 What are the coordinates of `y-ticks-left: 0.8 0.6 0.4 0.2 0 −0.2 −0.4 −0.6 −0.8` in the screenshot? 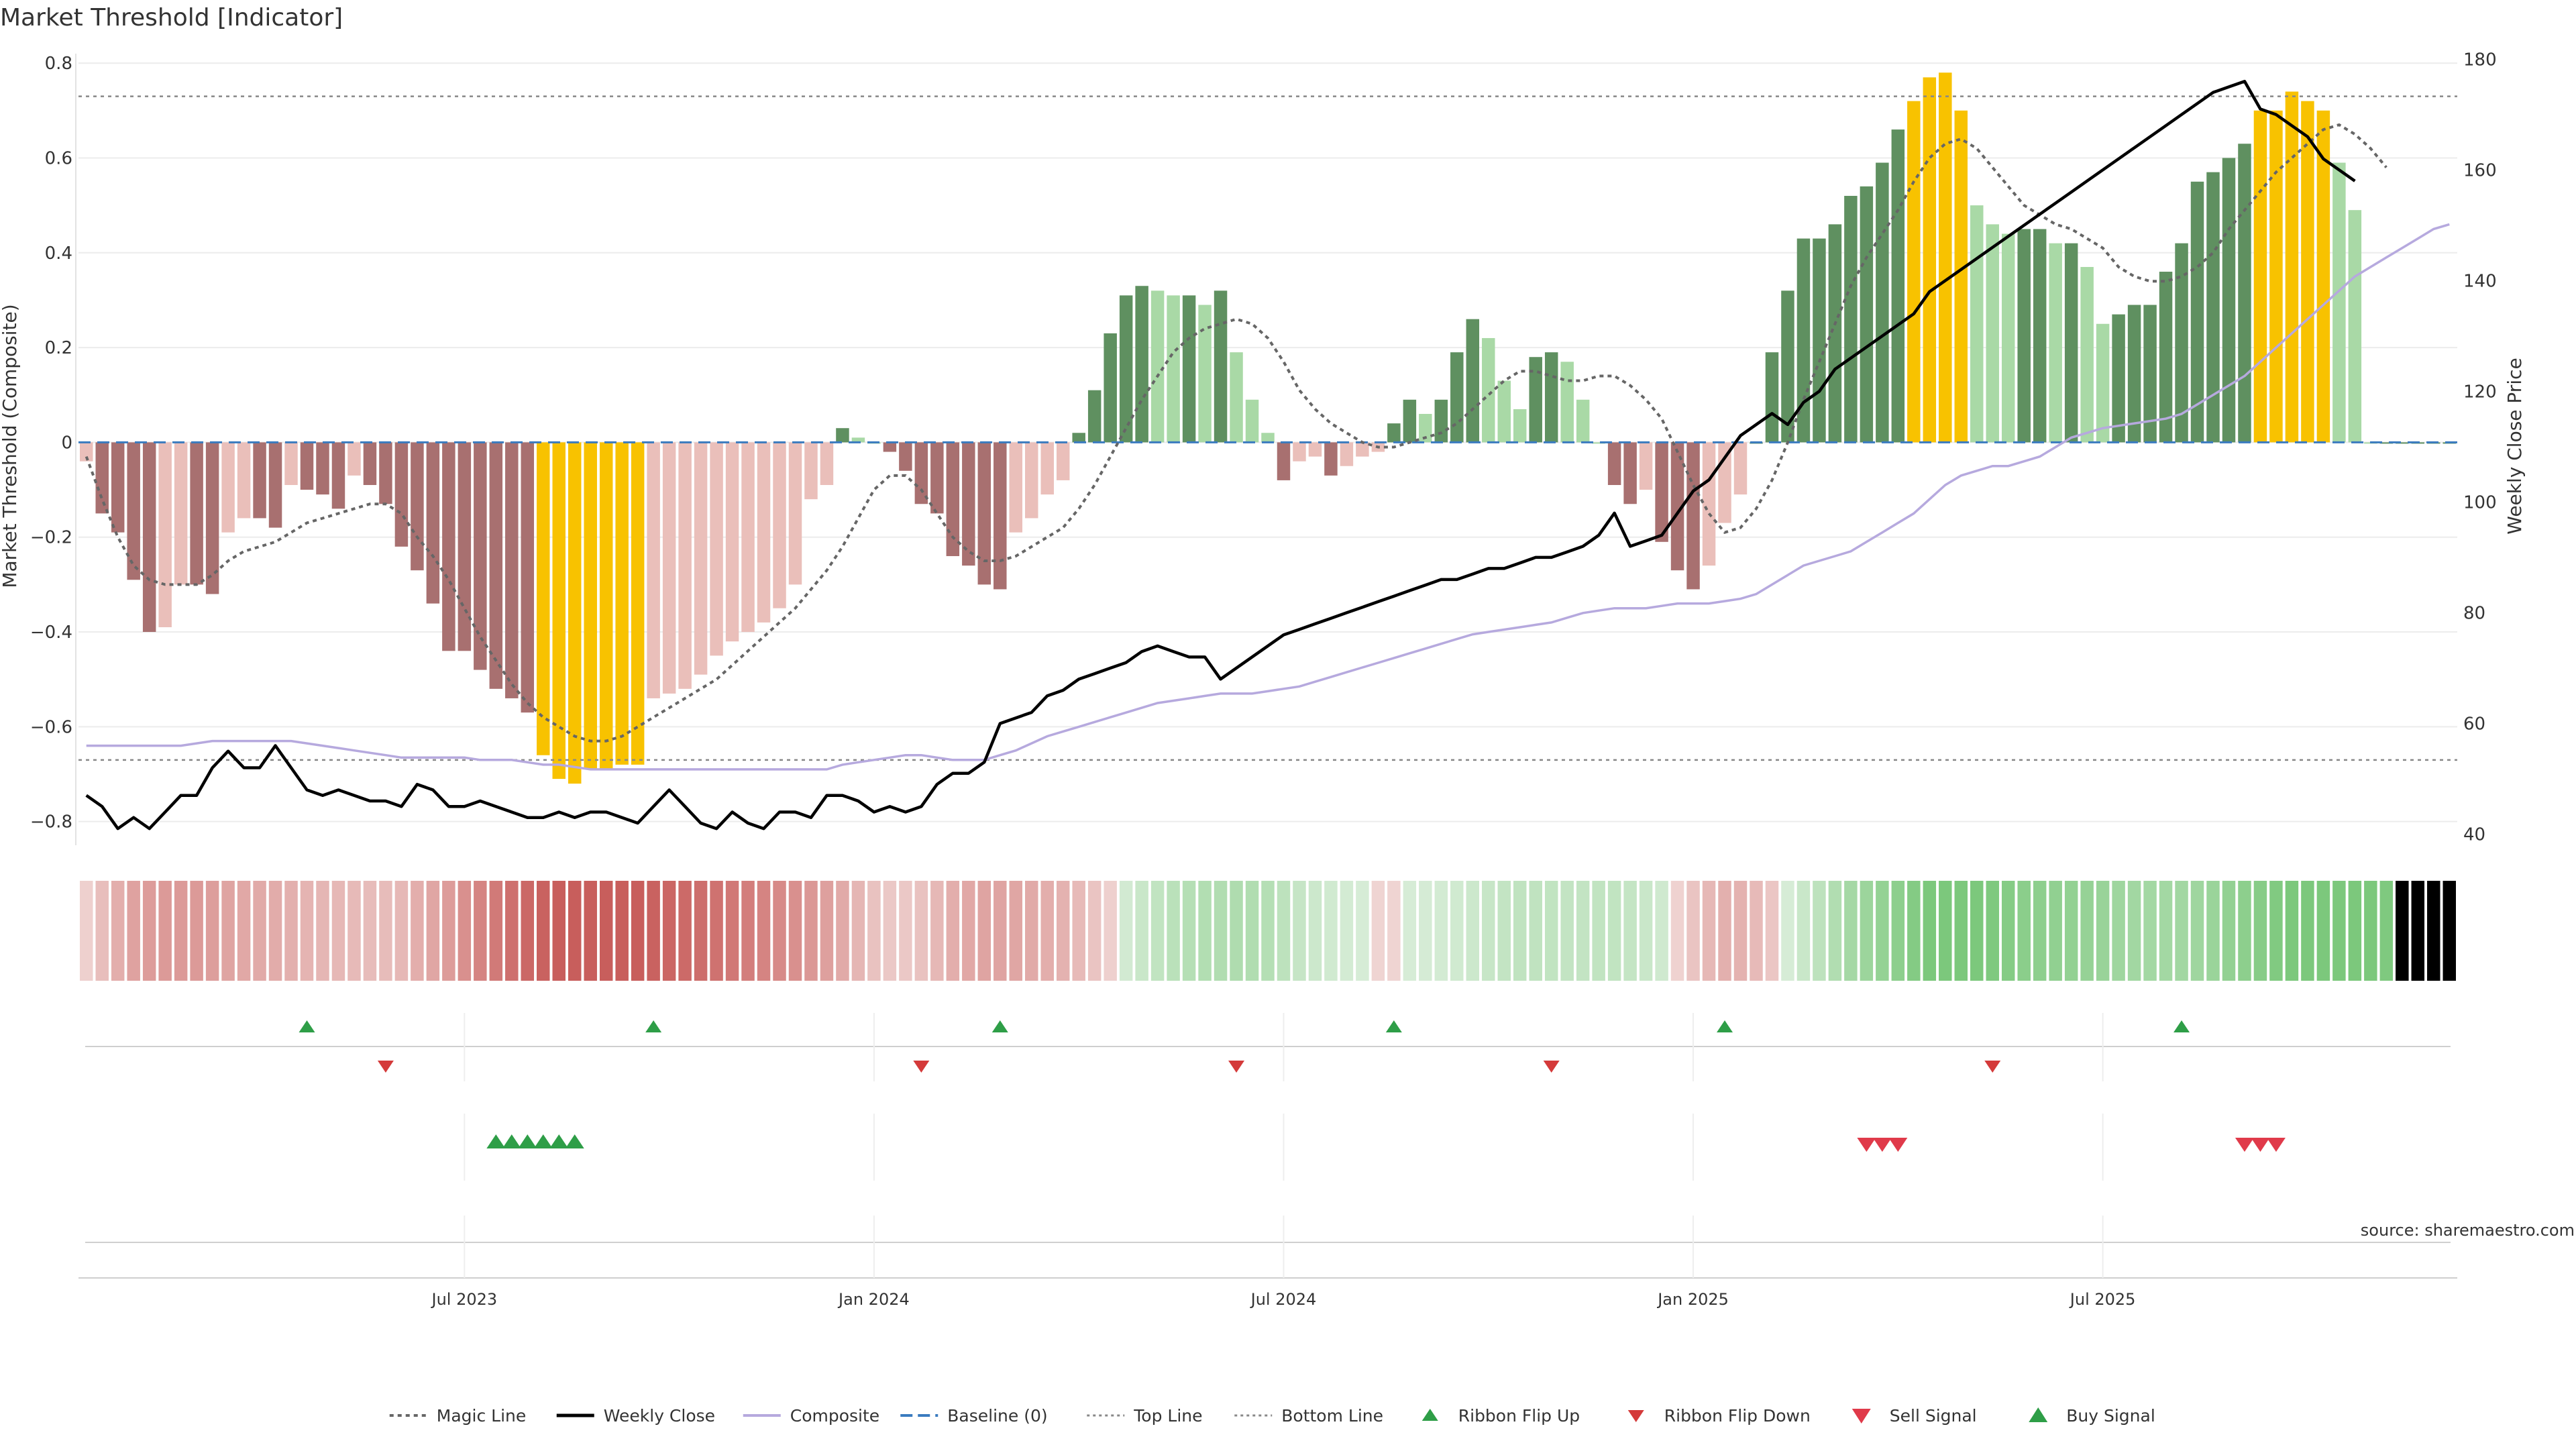 It's located at (51, 443).